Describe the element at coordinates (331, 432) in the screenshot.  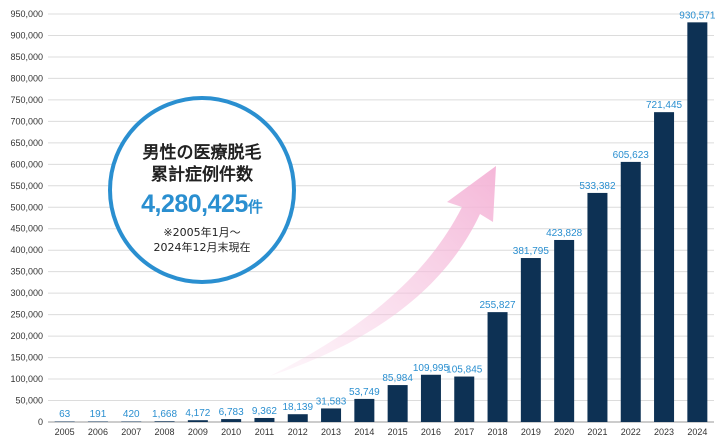
I see `x-tick-label: 2013` at that location.